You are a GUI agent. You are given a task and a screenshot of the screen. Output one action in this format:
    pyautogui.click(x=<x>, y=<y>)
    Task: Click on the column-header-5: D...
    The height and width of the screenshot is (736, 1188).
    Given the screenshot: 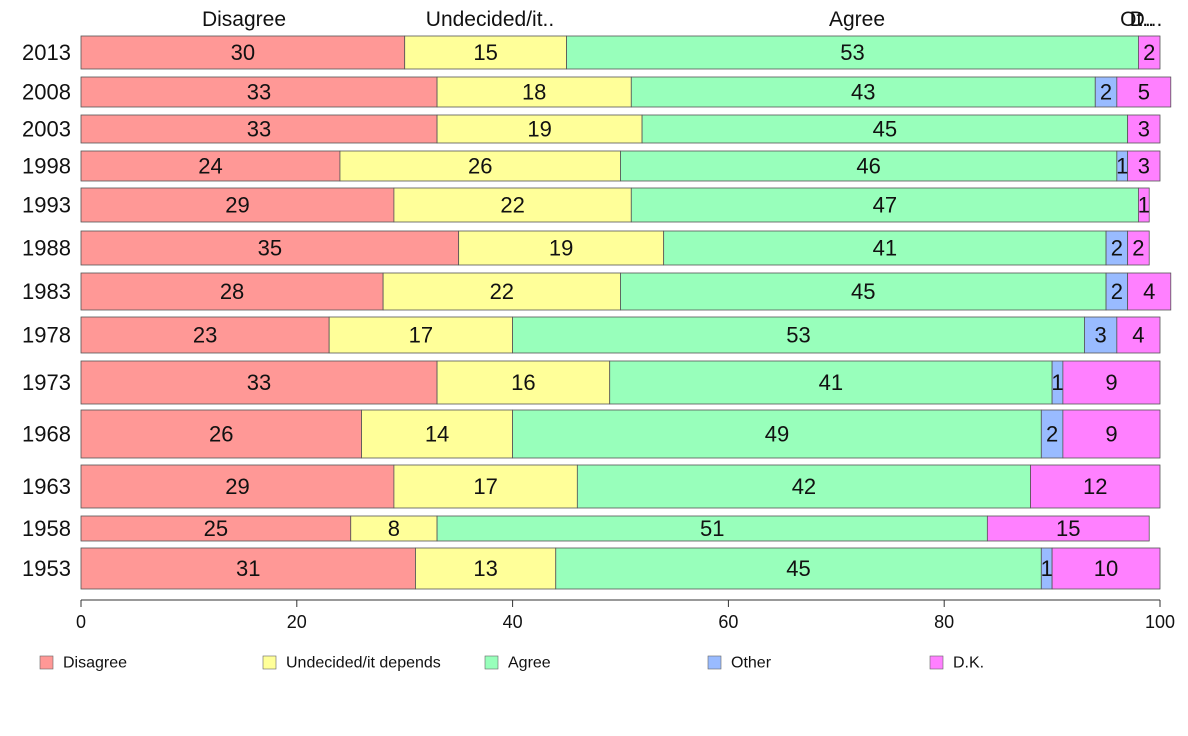 What is the action you would take?
    pyautogui.click(x=1146, y=19)
    